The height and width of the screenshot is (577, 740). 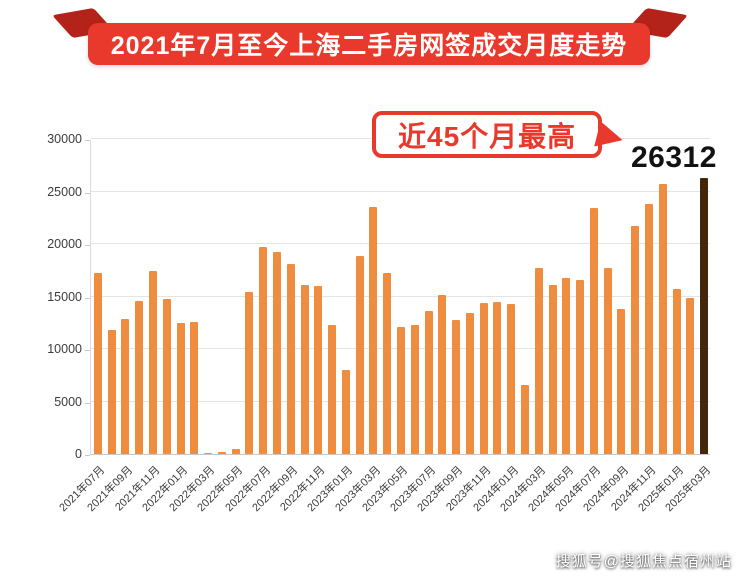 I want to click on bar-highlight, so click(x=704, y=316).